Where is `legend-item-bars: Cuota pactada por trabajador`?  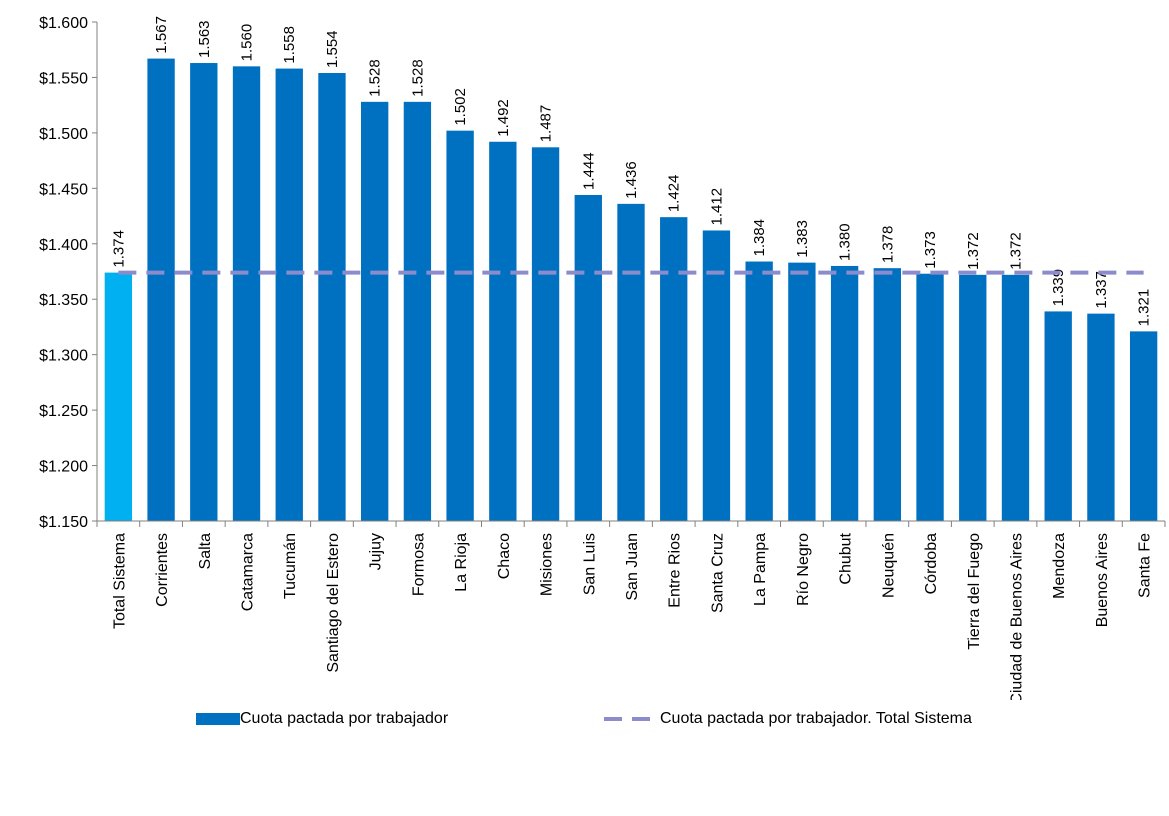 legend-item-bars: Cuota pactada por trabajador is located at coordinates (322, 719).